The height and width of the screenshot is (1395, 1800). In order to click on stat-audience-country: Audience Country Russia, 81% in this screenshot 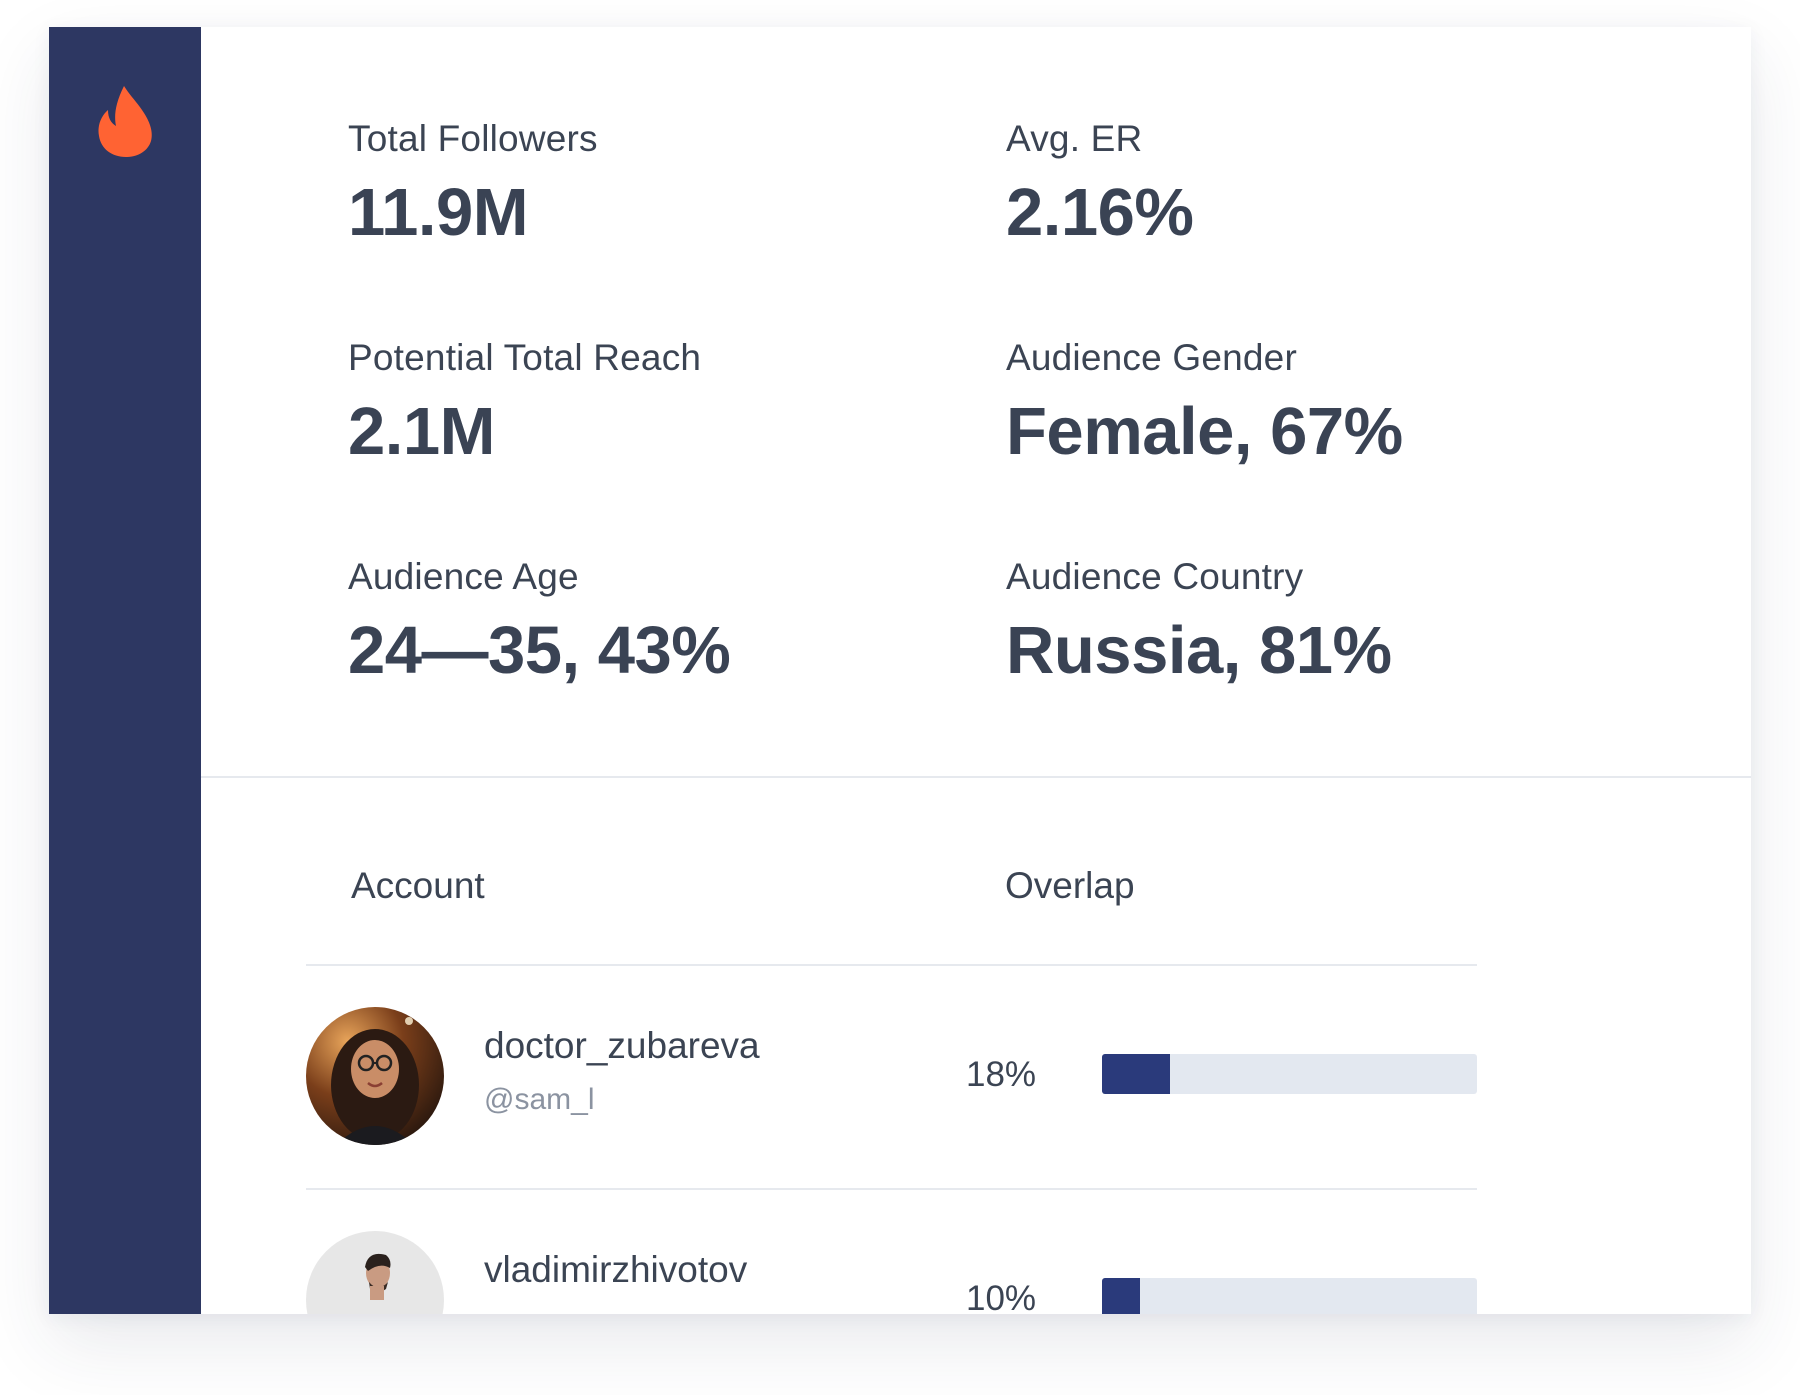, I will do `click(1199, 622)`.